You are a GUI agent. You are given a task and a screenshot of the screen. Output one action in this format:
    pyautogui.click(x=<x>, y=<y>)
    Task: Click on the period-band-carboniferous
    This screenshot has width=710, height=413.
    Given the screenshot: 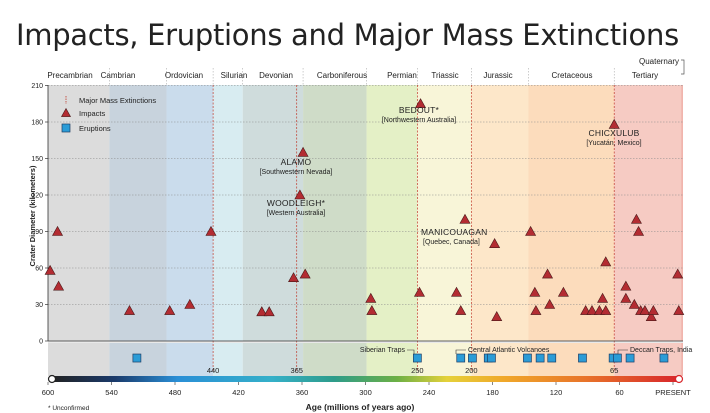 What is the action you would take?
    pyautogui.click(x=335, y=230)
    